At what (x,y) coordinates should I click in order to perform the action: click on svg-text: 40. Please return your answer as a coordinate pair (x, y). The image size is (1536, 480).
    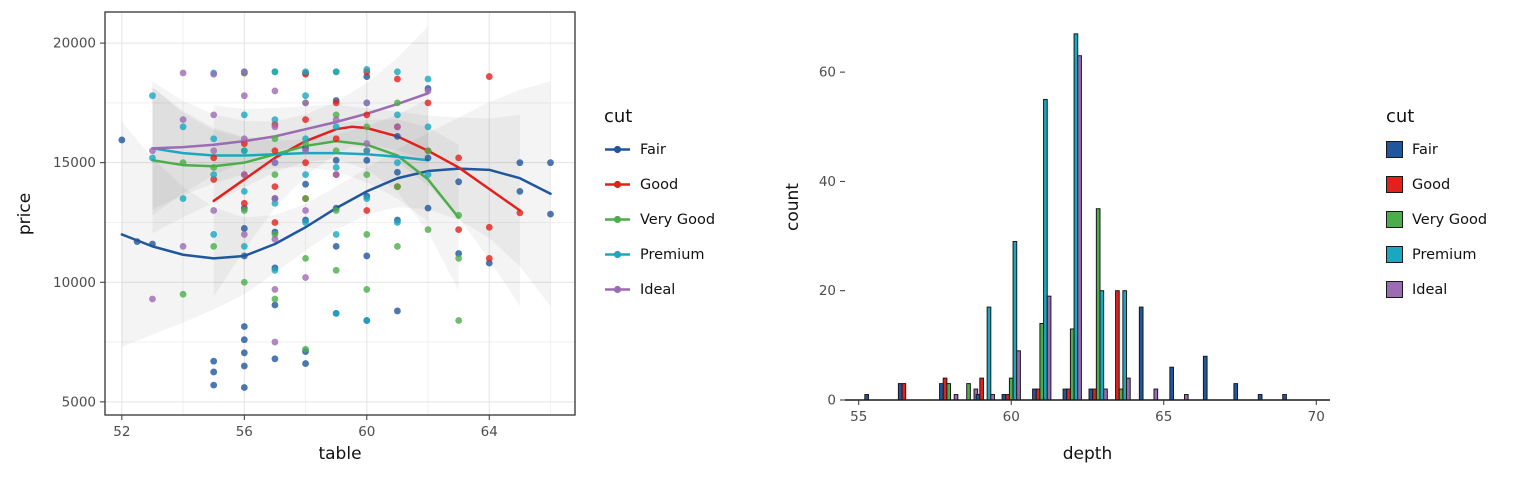
    Looking at the image, I should click on (827, 182).